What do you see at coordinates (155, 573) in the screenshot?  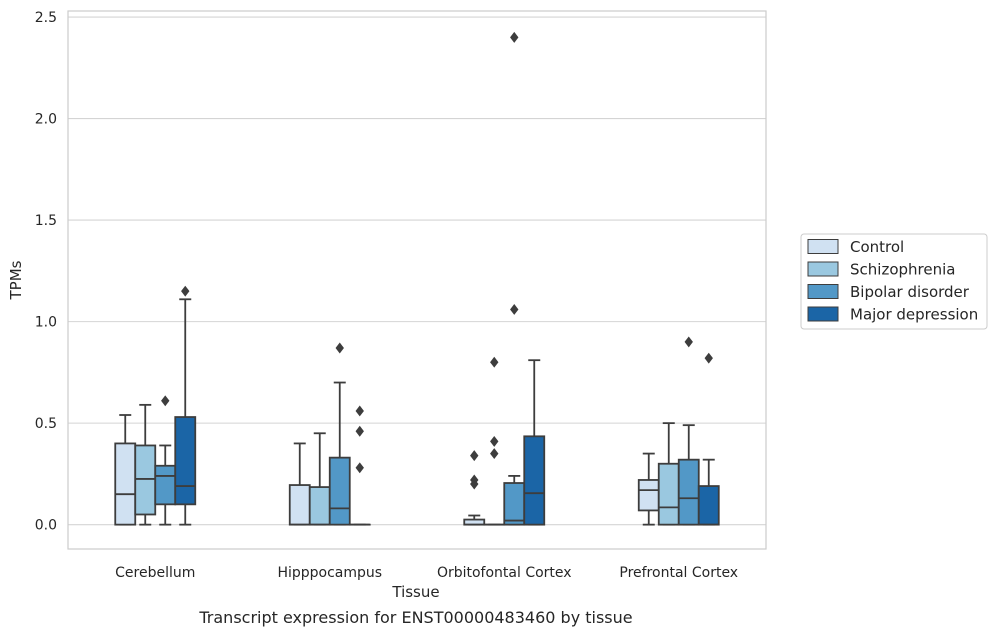 I see `x-tick-label: Cerebellum` at bounding box center [155, 573].